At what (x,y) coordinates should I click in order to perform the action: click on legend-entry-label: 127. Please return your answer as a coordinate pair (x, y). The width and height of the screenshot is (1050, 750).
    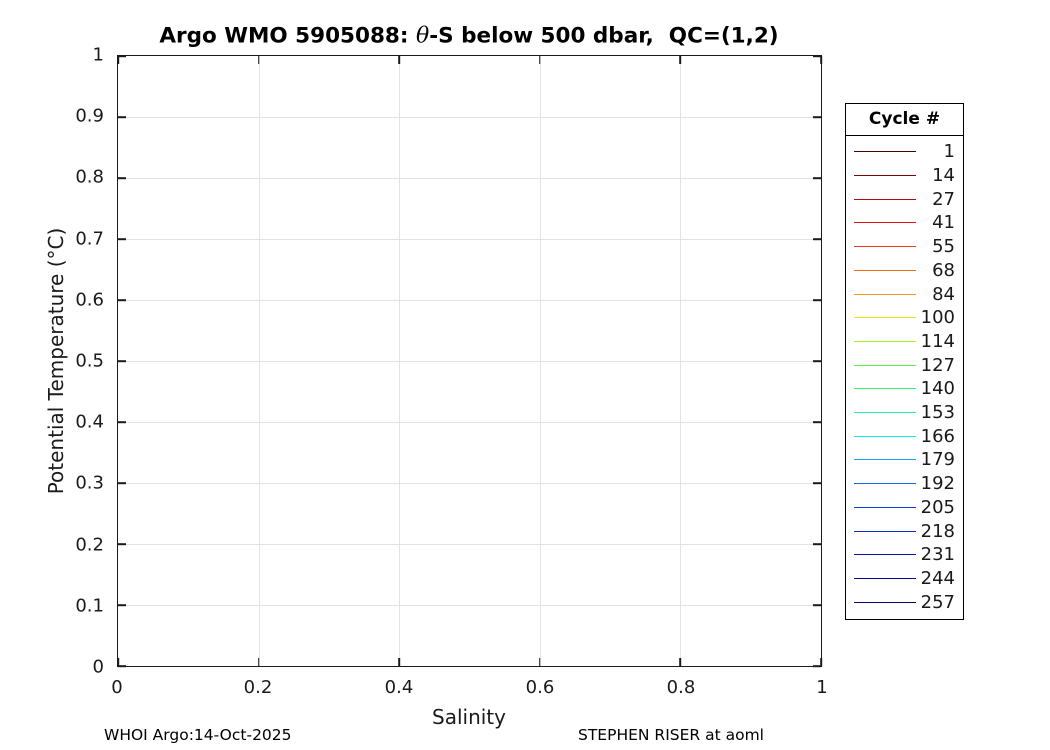
    Looking at the image, I should click on (937, 365).